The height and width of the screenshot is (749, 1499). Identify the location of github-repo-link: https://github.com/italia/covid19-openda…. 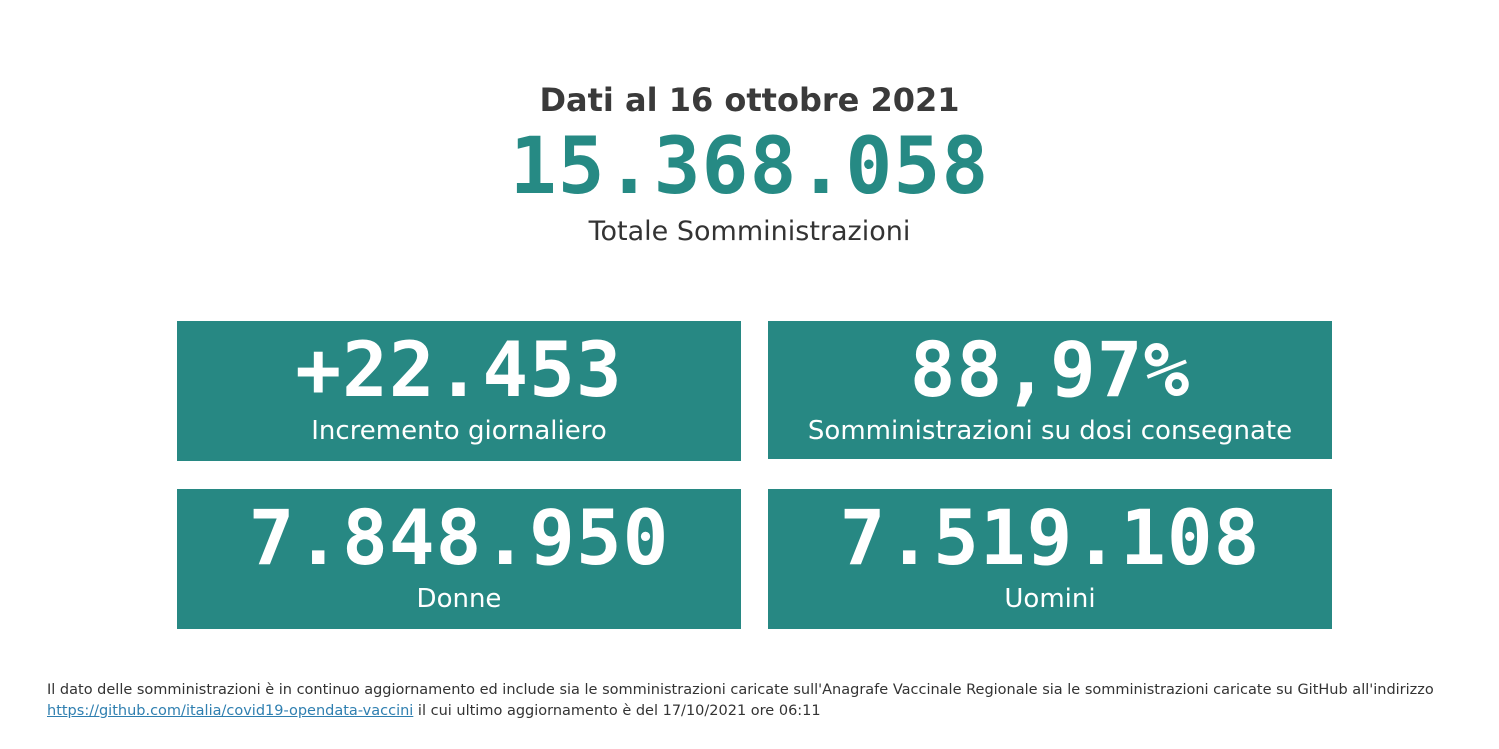
(230, 711).